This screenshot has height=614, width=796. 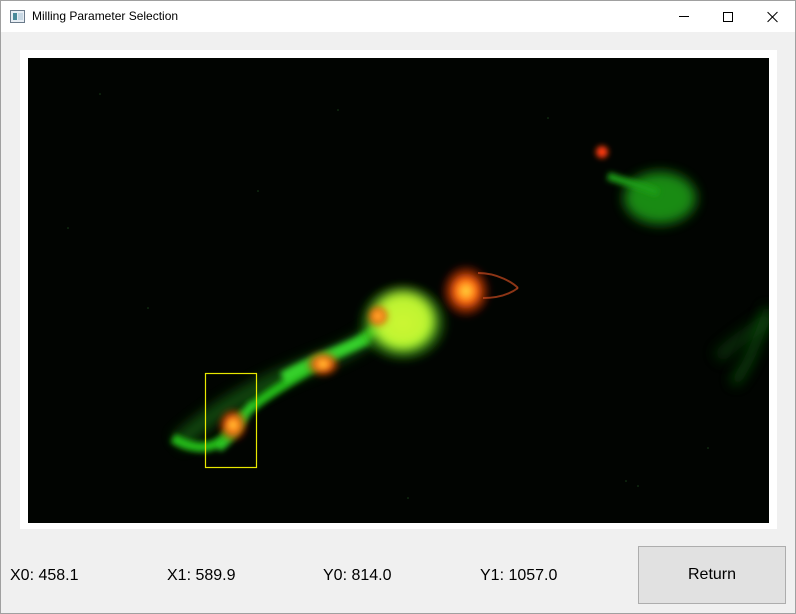 I want to click on maximize-icon, so click(x=727, y=16).